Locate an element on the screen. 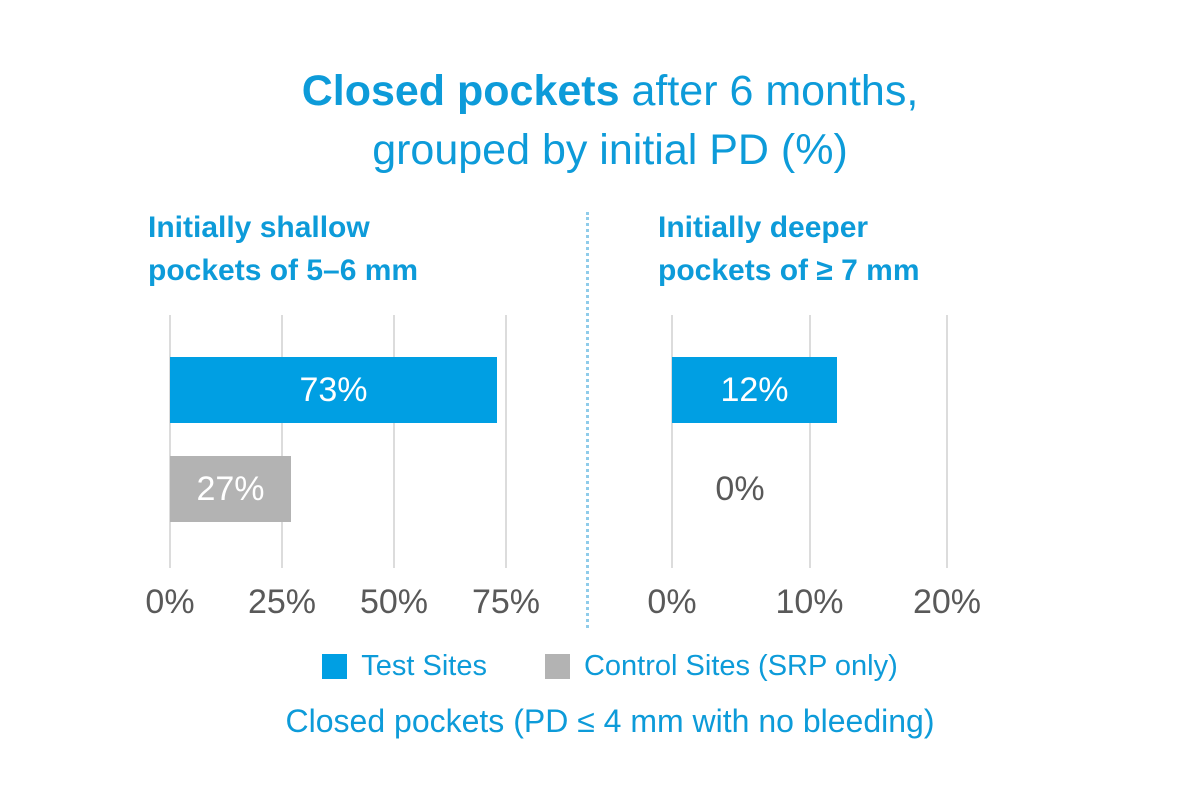 The image size is (1200, 801). panel-title-deeper: Initially deeper pockets of ≥ 7 mm is located at coordinates (789, 249).